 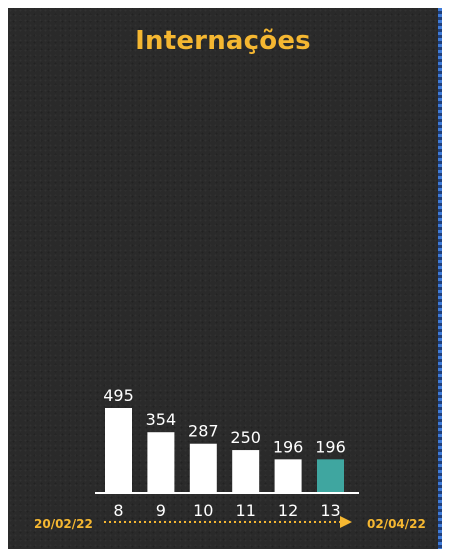 What do you see at coordinates (288, 446) in the screenshot?
I see `value-label-12: 196` at bounding box center [288, 446].